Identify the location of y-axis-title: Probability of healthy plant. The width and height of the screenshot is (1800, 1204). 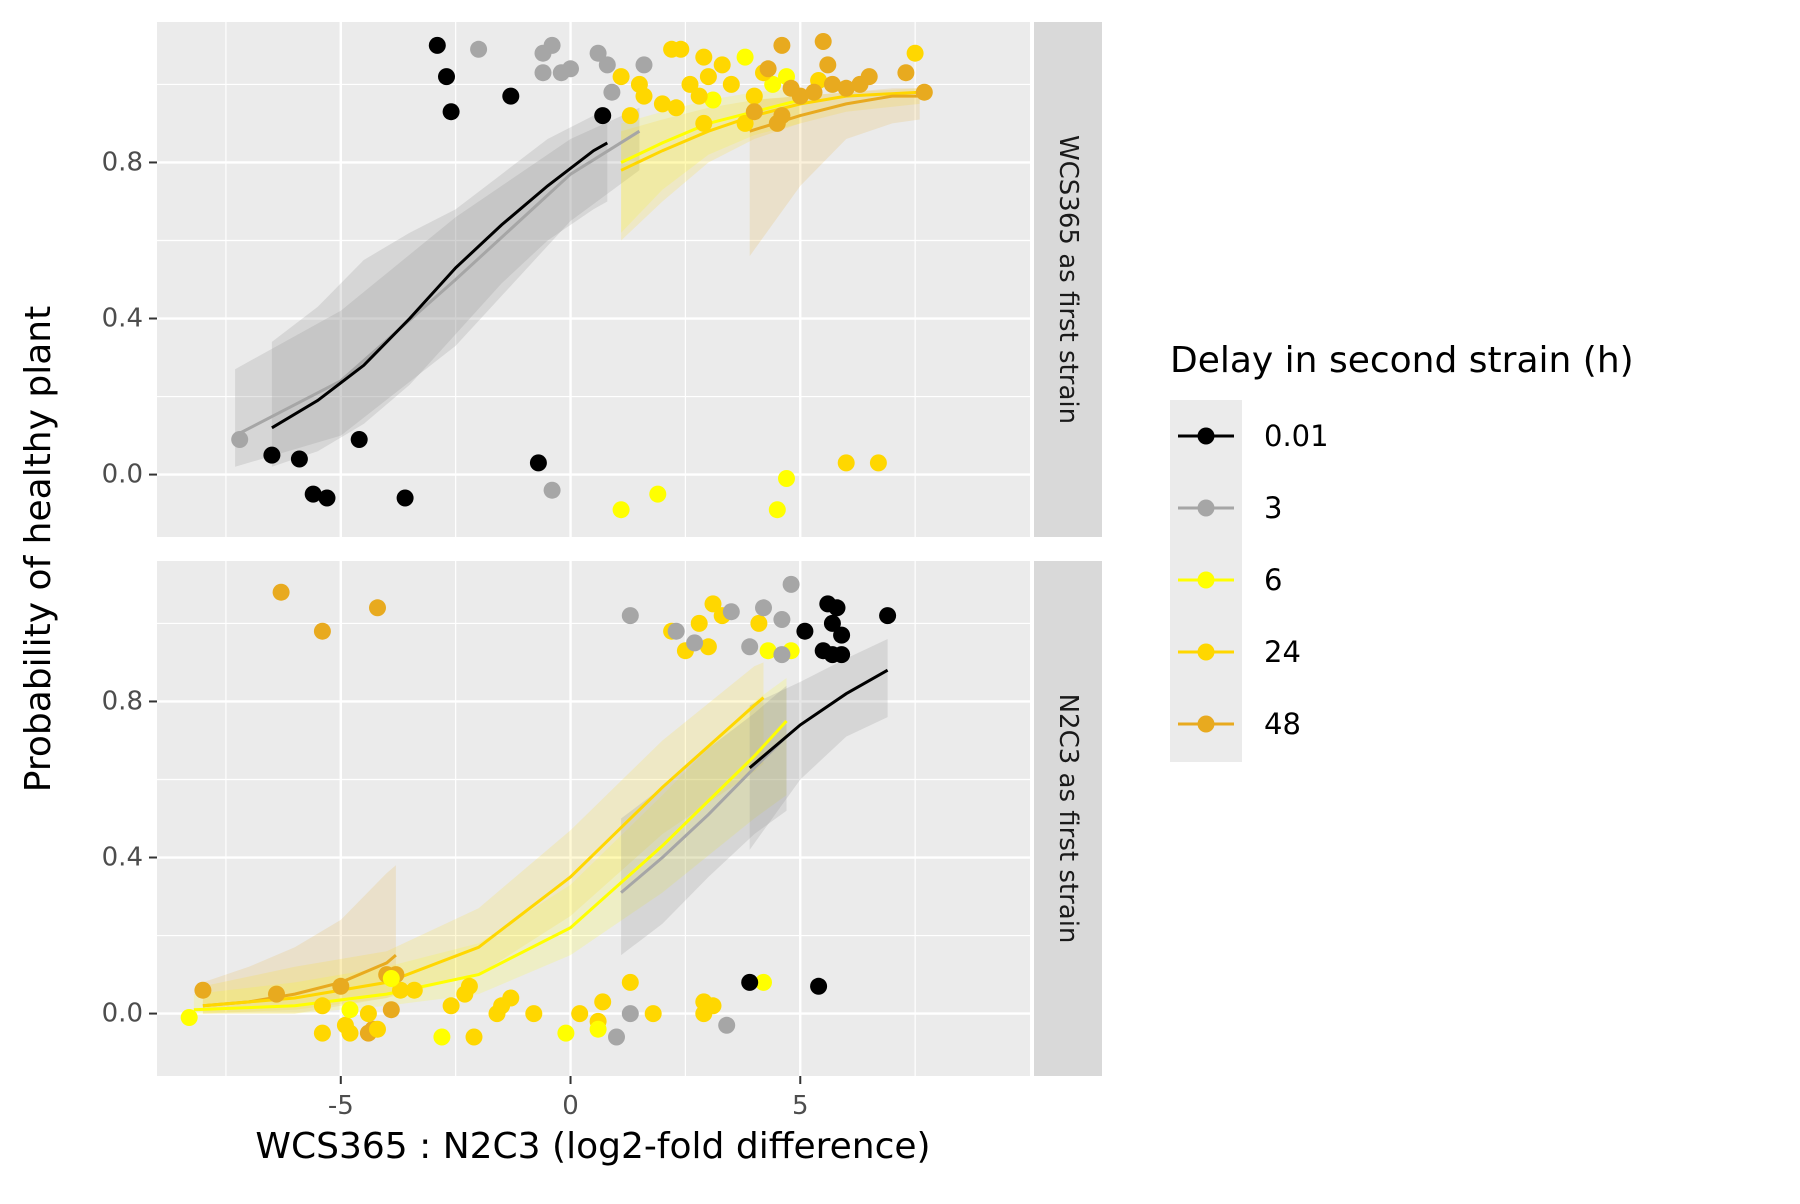
(38, 549).